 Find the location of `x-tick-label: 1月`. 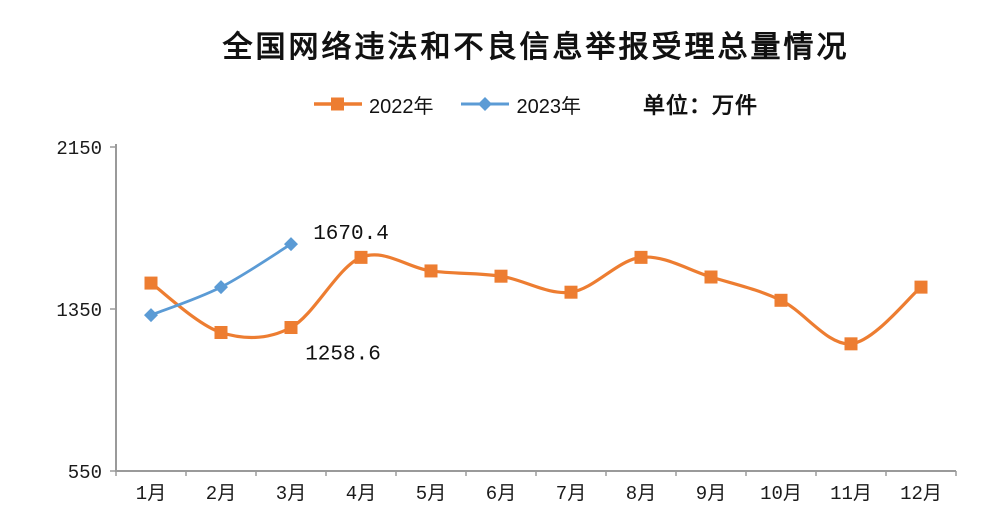

x-tick-label: 1月 is located at coordinates (151, 494).